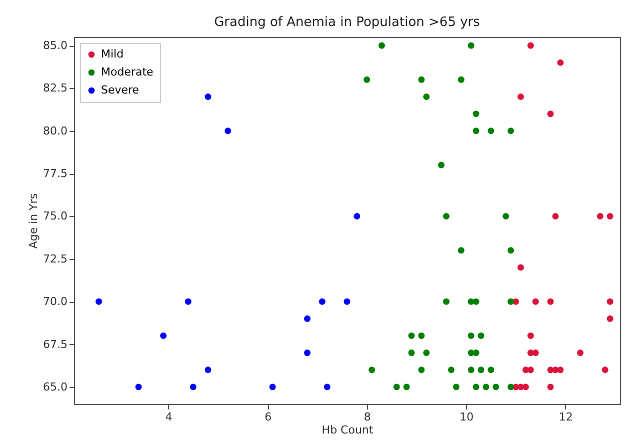  What do you see at coordinates (112, 54) in the screenshot?
I see `legend-label: Mild` at bounding box center [112, 54].